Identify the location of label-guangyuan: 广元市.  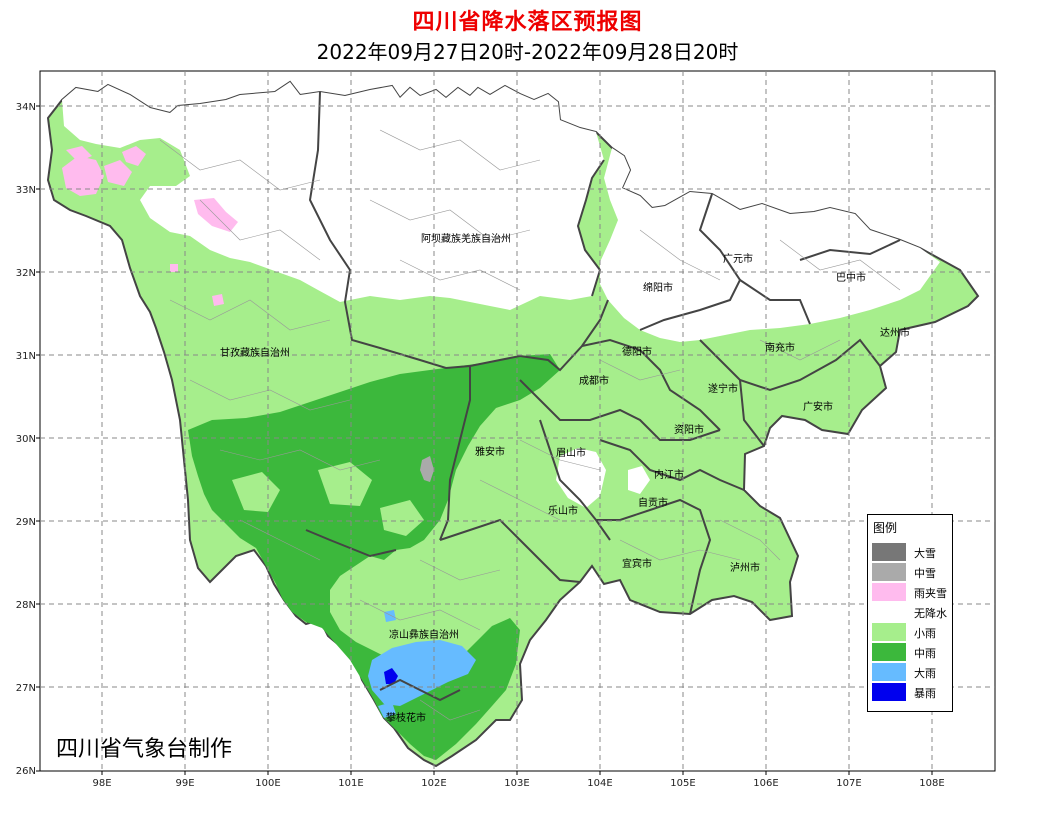
(738, 258).